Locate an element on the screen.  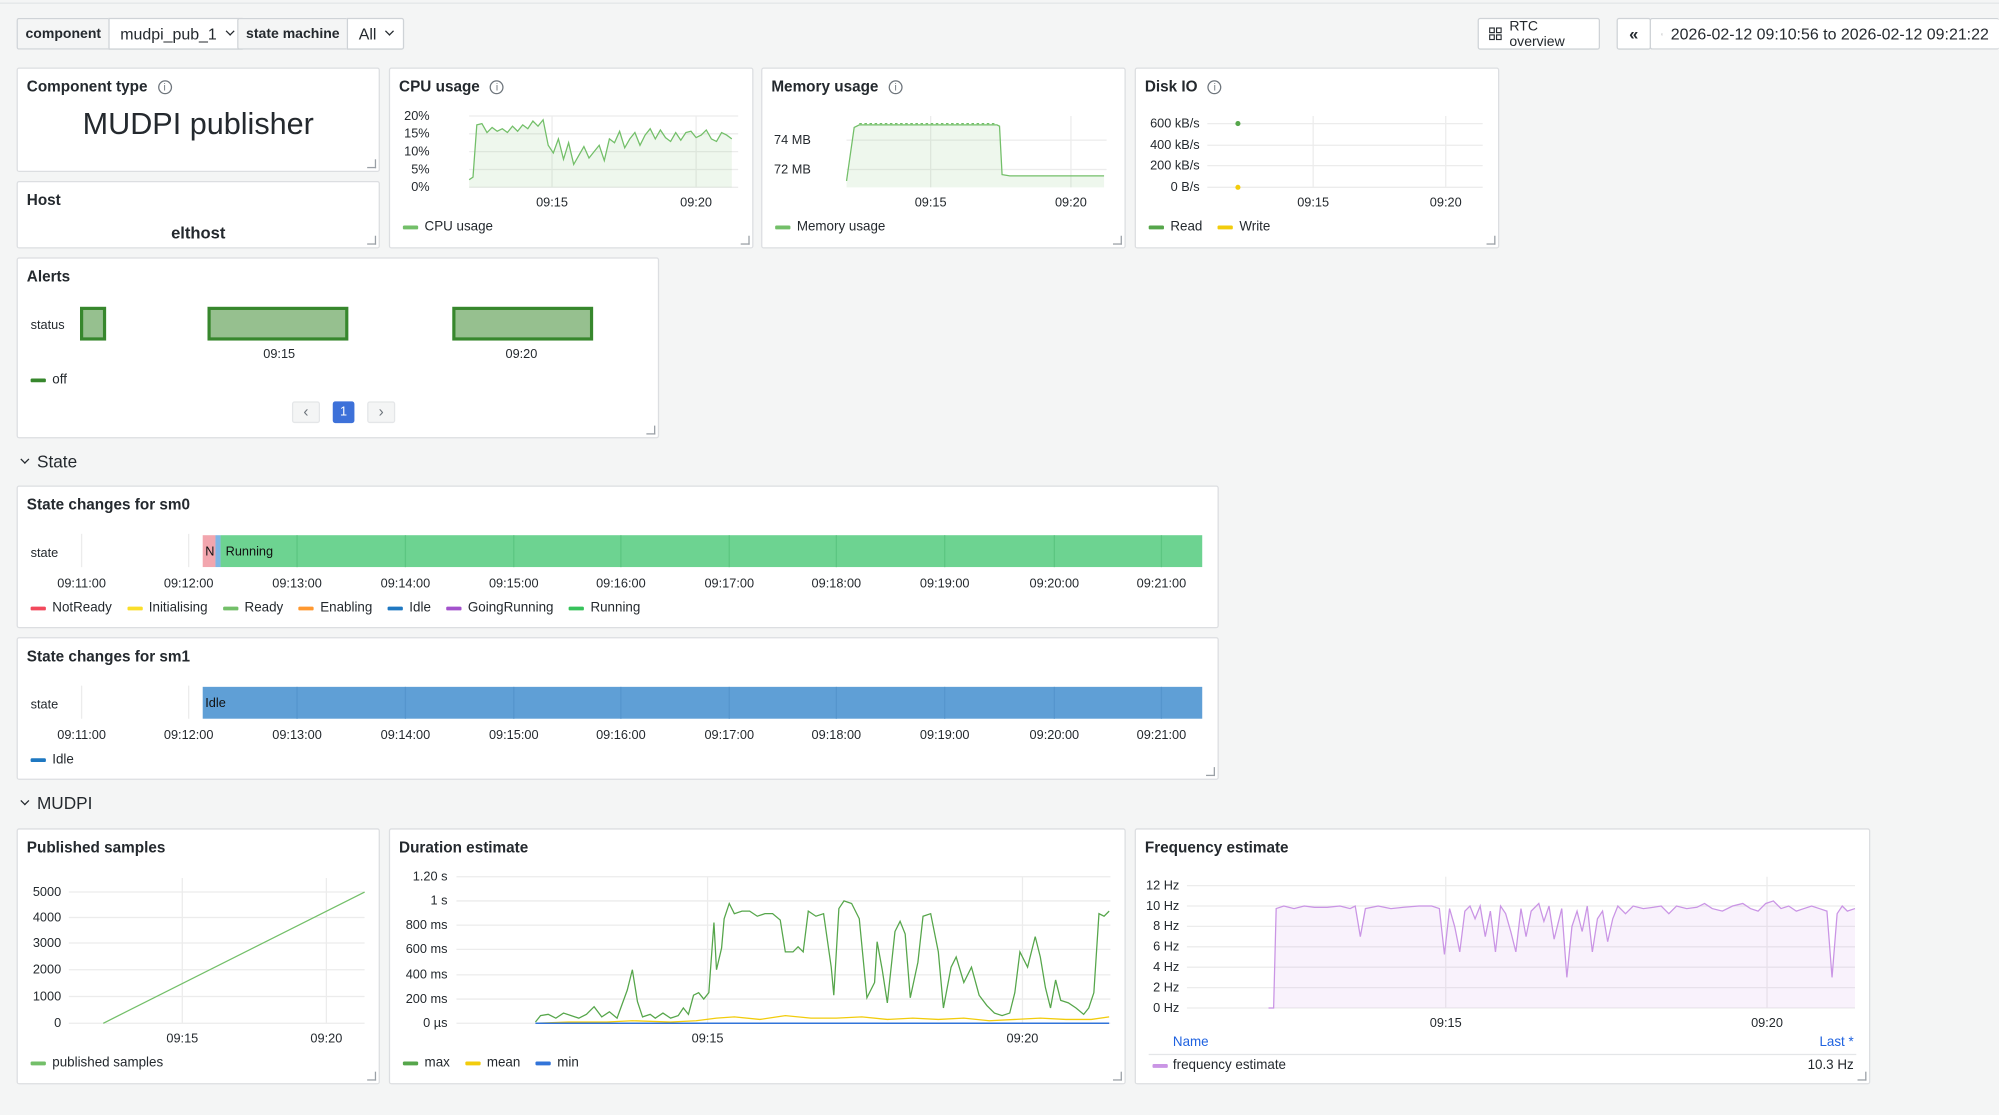
legend-label: Idle is located at coordinates (63, 759).